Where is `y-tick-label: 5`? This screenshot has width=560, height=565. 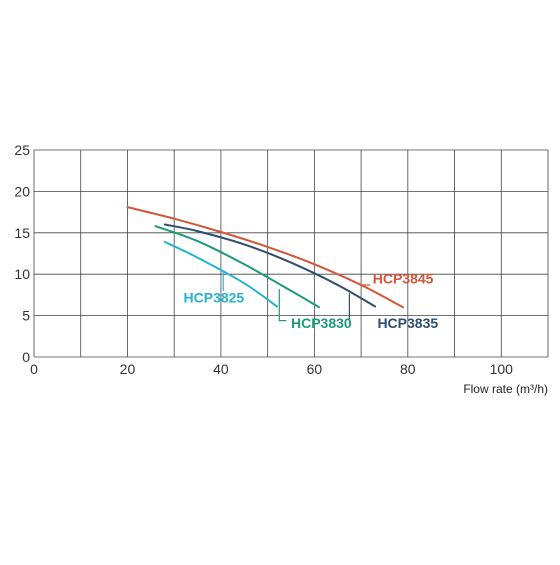
y-tick-label: 5 is located at coordinates (26, 316).